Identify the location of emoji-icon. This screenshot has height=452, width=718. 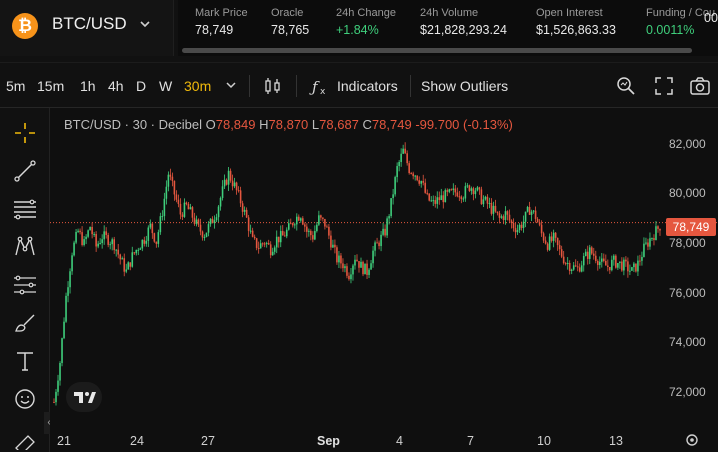
(25, 399).